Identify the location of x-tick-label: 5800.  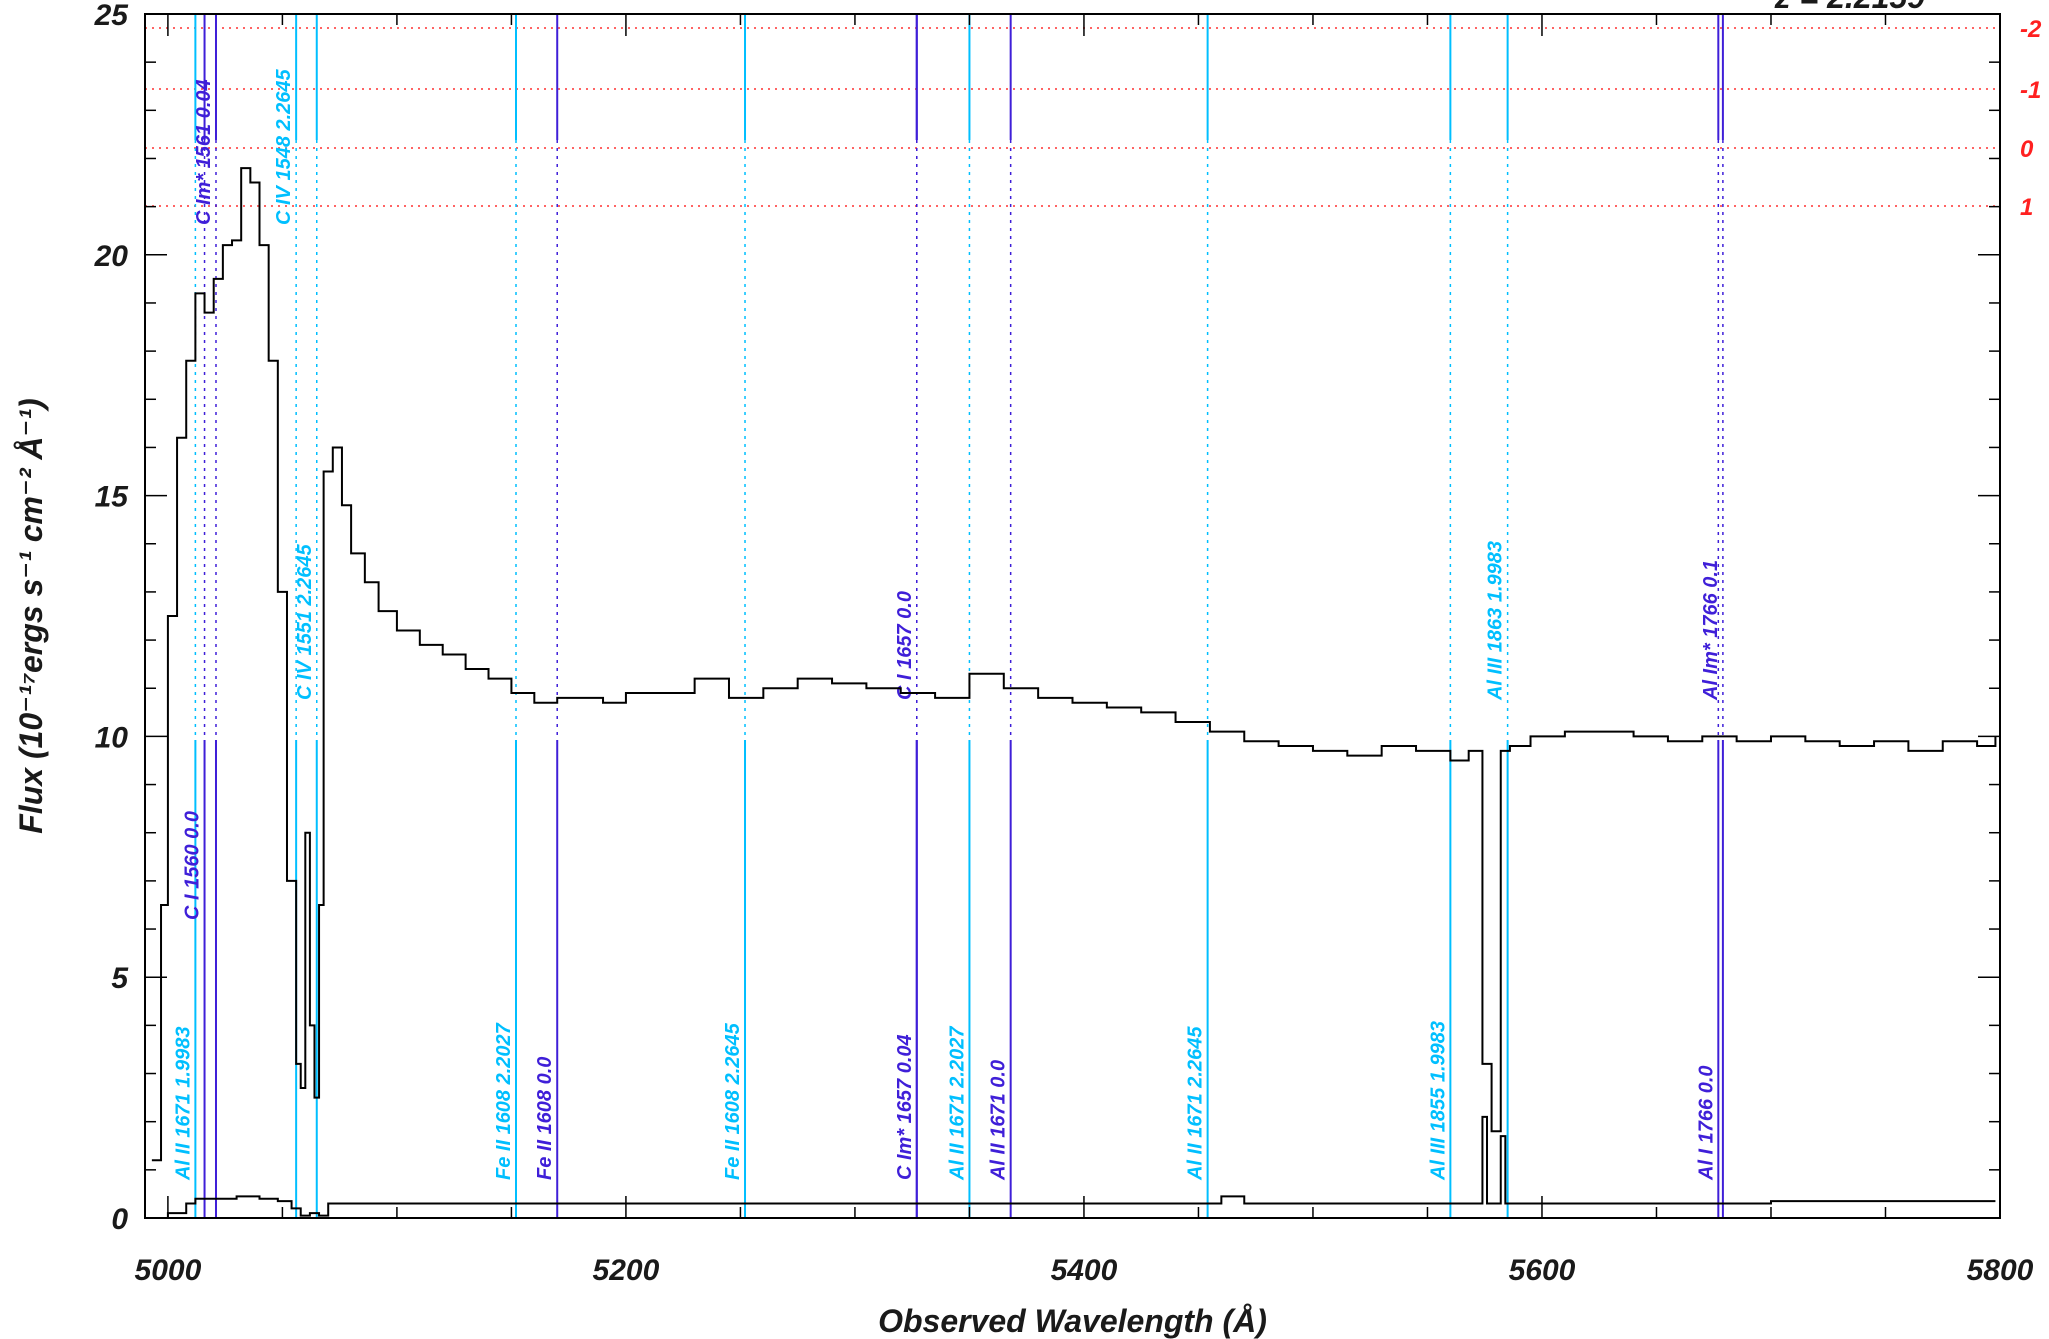
(2000, 1270).